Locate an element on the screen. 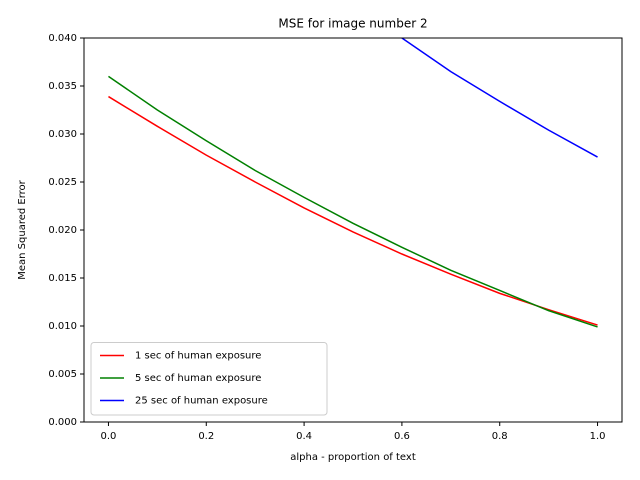 Image resolution: width=640 pixels, height=480 pixels. y-tick-label: 0.040 is located at coordinates (62, 38).